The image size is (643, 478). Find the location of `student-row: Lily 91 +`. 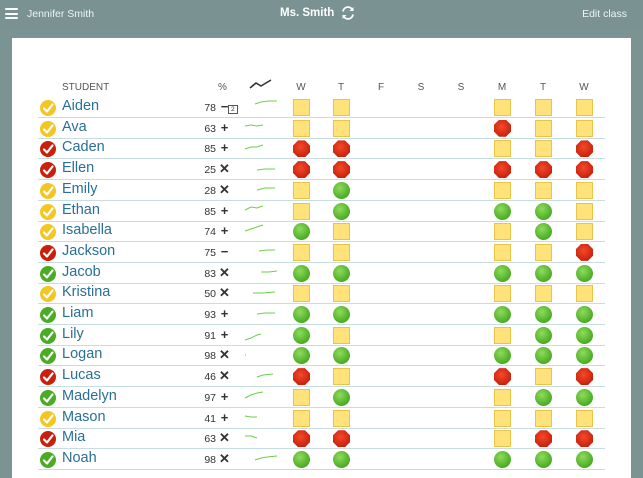

student-row: Lily 91 + is located at coordinates (321, 336).